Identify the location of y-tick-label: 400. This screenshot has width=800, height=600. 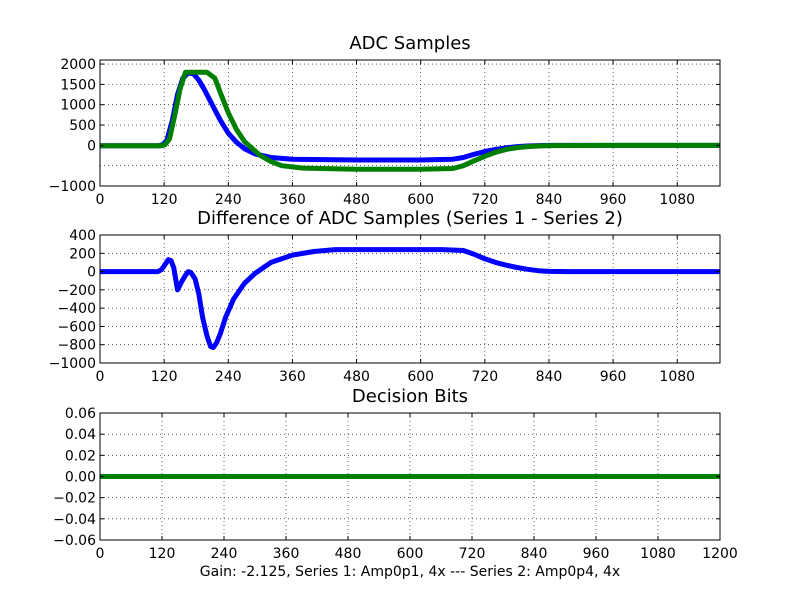
(82, 236).